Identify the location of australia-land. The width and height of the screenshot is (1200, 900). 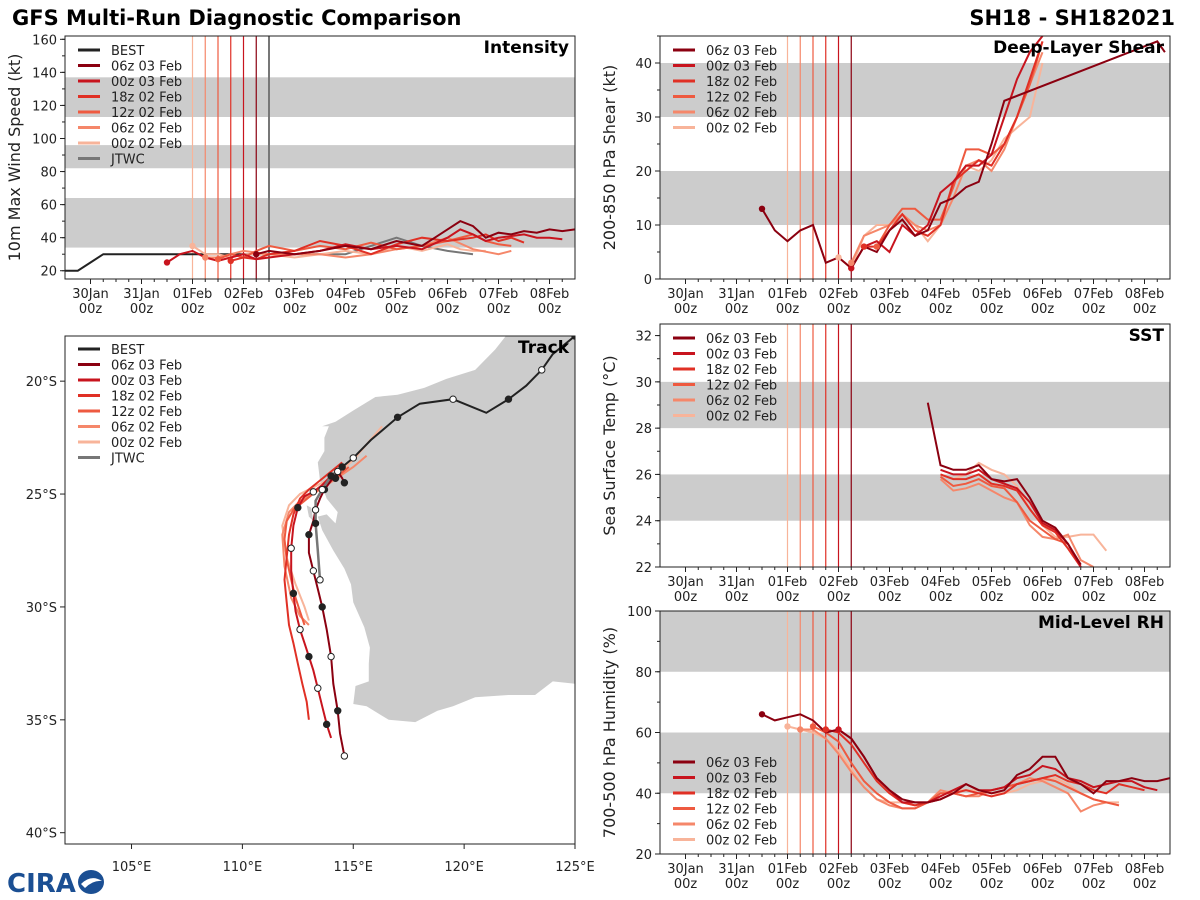
(446, 529).